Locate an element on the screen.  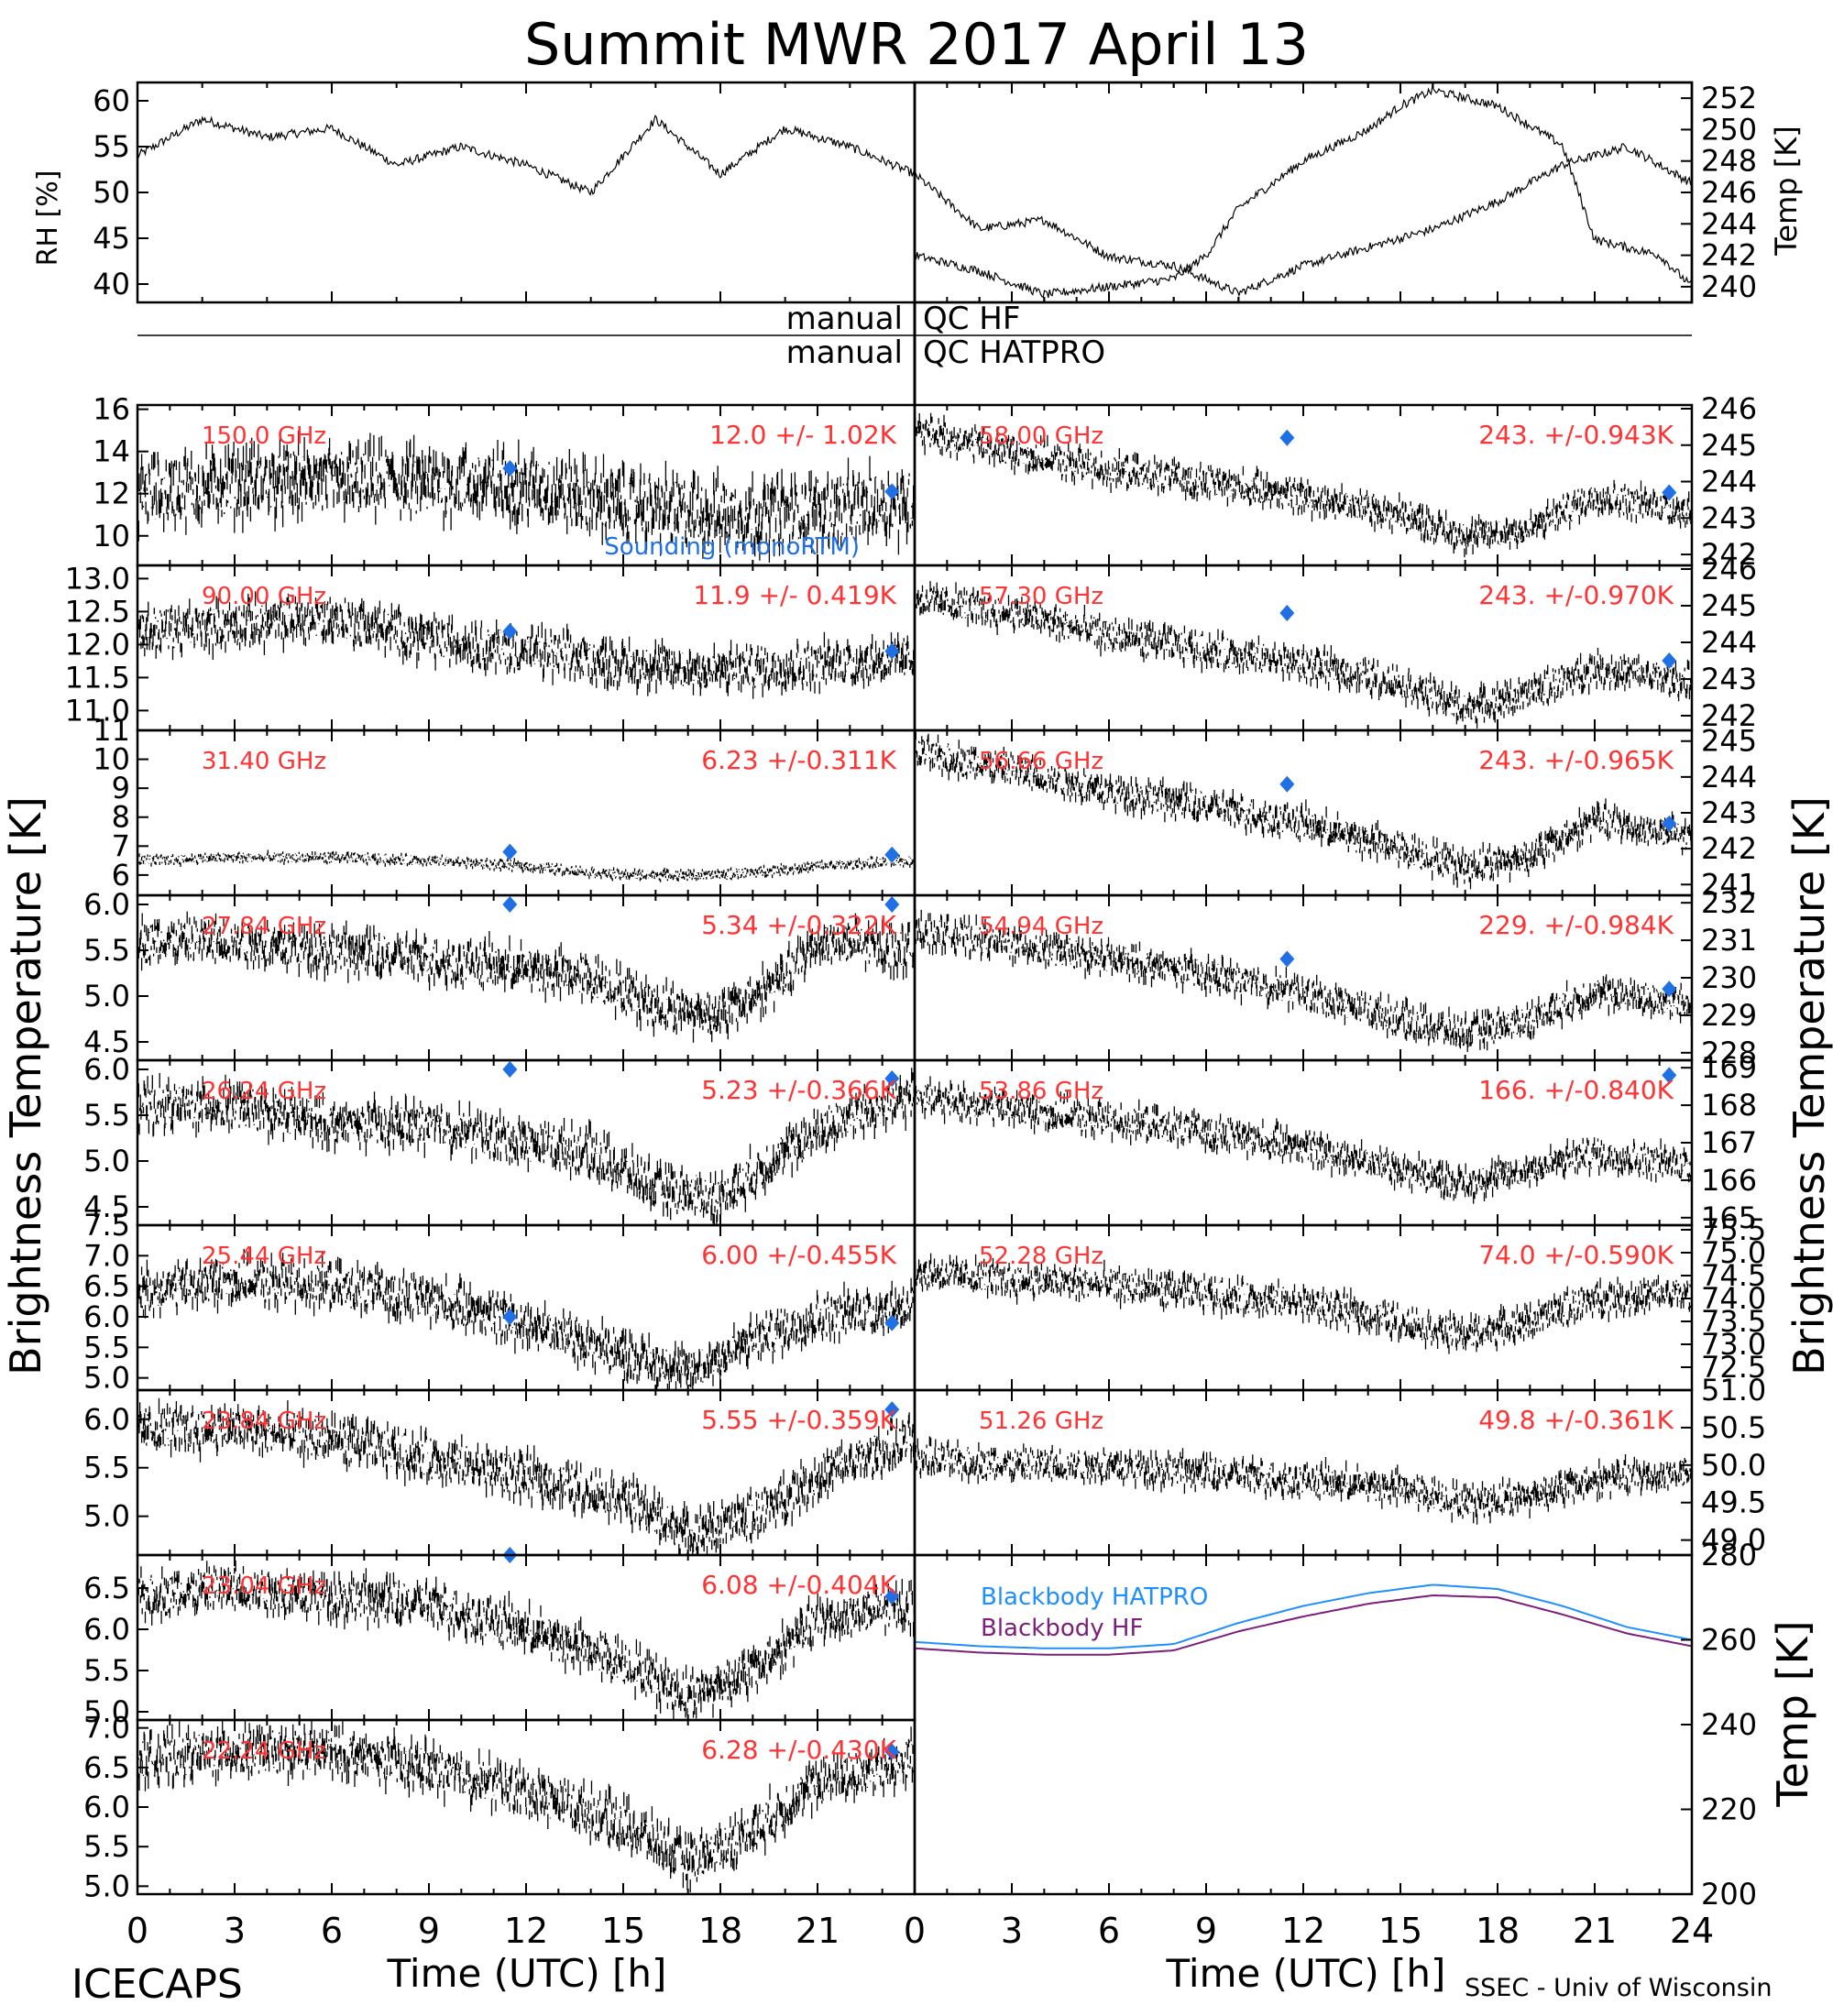
x-axis-label-right: Time (UTC) [h] is located at coordinates (1306, 1973).